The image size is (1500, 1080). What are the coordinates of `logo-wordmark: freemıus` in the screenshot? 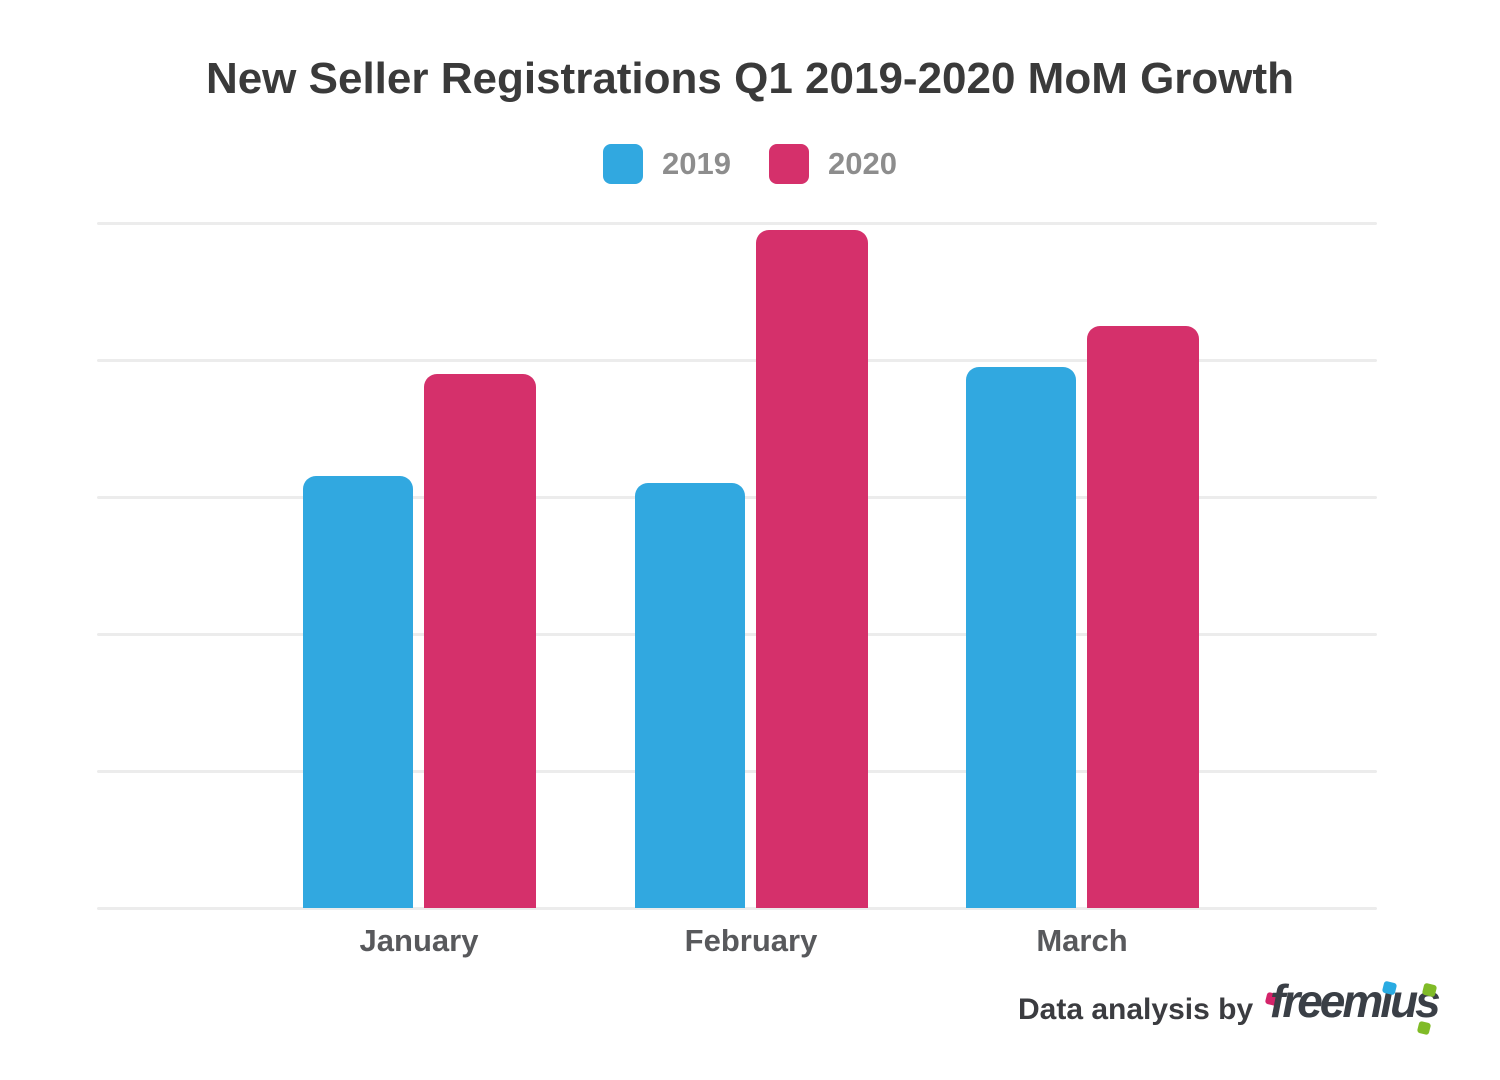 It's located at (1355, 1001).